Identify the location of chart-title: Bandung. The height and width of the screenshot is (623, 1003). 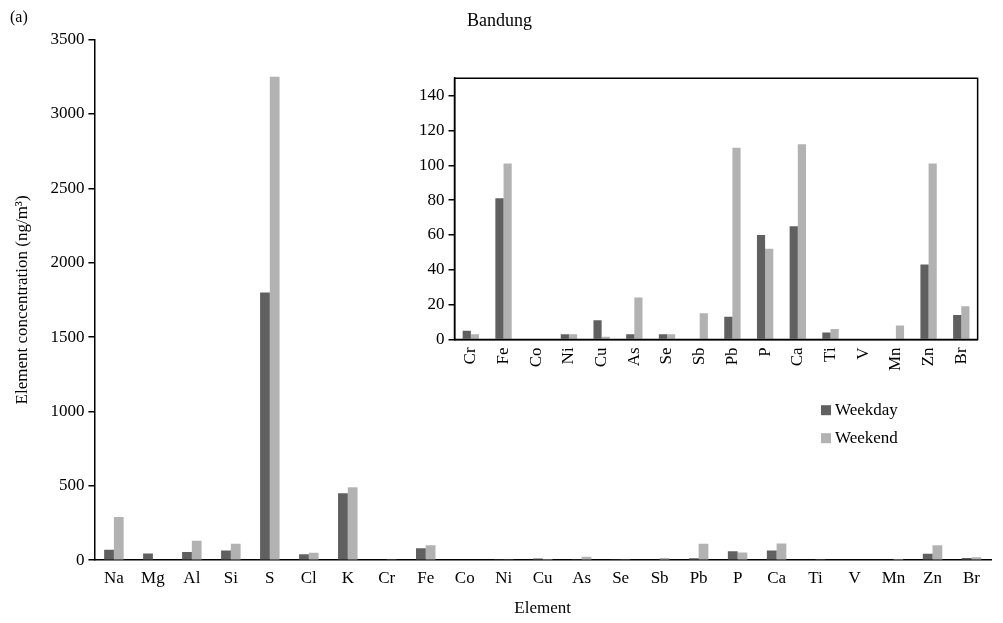
(499, 19).